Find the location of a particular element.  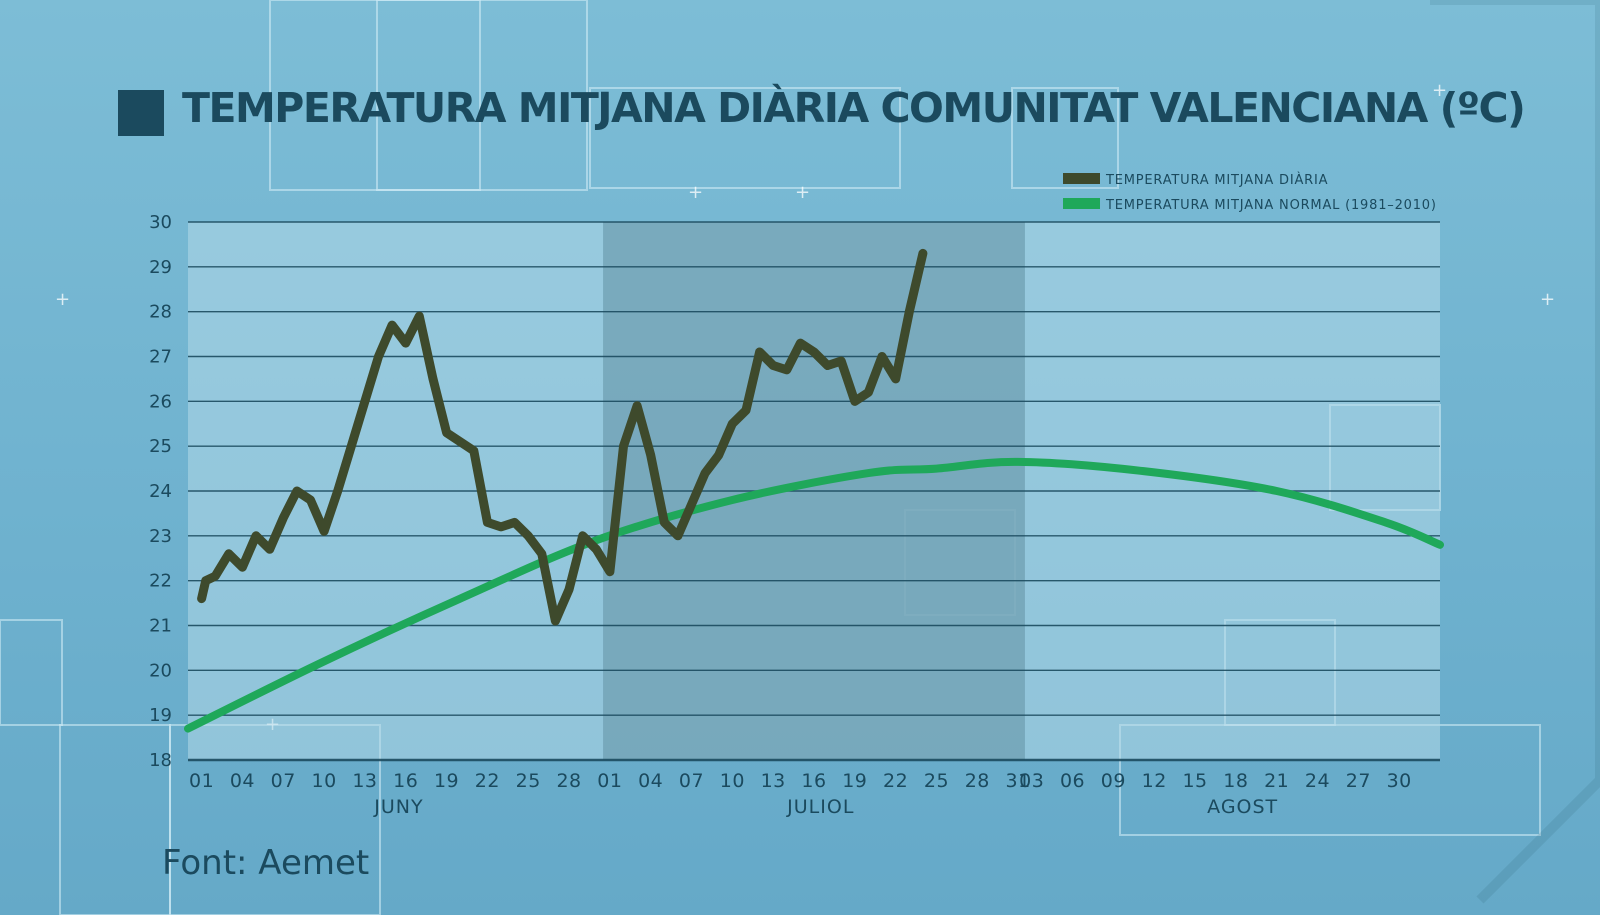

month-labels: JUNY JULIOL AGOST is located at coordinates (825, 807).